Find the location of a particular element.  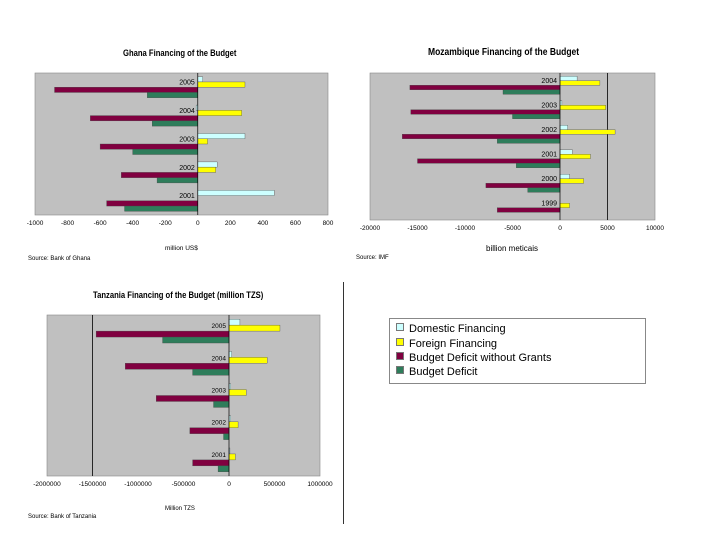

separator-line is located at coordinates (343, 403).